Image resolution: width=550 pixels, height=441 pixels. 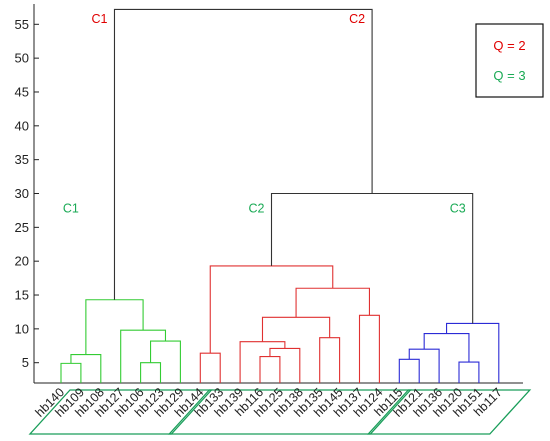 What do you see at coordinates (458, 208) in the screenshot?
I see `cluster-label: C3` at bounding box center [458, 208].